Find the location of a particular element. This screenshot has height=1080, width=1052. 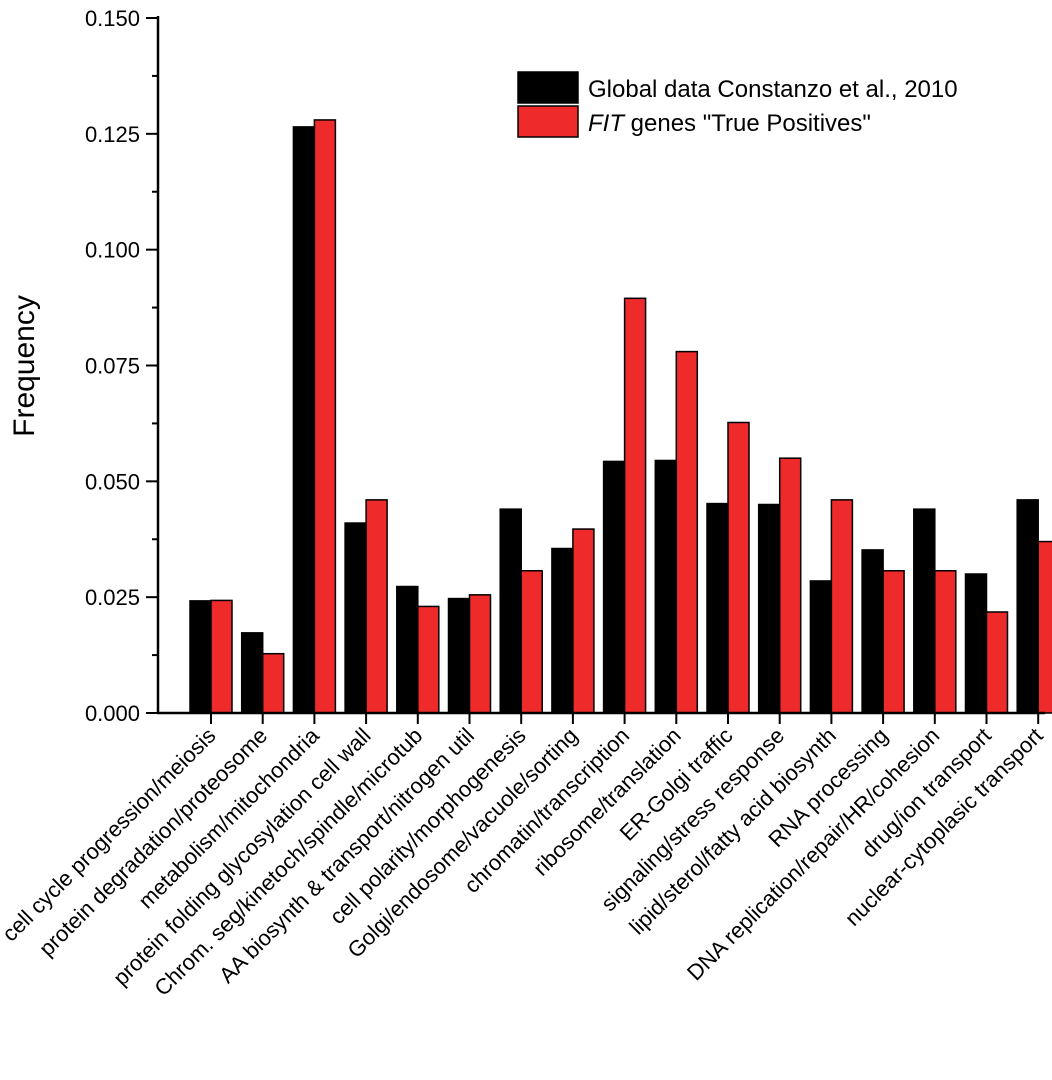

y-tick-label-0: 0.000 is located at coordinates (112, 713).